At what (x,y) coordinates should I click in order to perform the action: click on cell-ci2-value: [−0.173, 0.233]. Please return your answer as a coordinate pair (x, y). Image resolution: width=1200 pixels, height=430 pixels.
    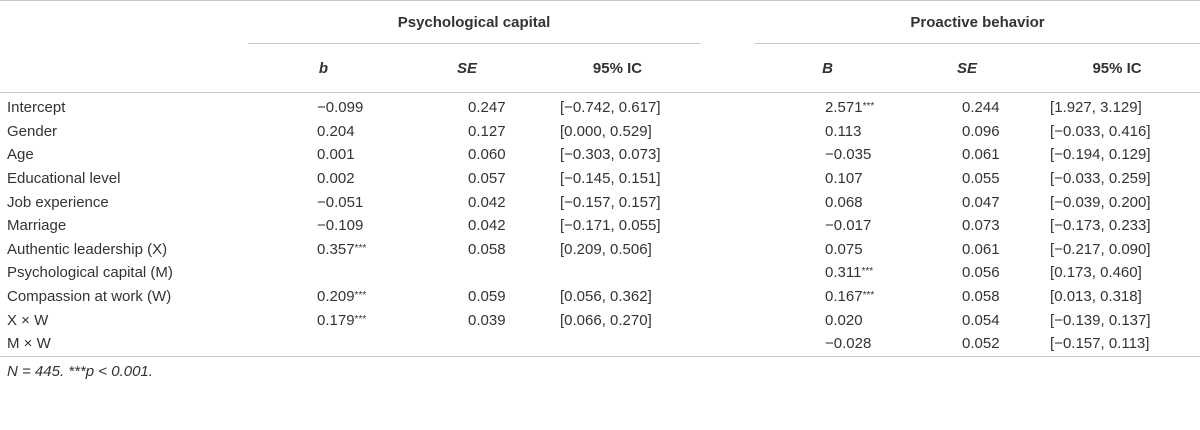
    Looking at the image, I should click on (1100, 226).